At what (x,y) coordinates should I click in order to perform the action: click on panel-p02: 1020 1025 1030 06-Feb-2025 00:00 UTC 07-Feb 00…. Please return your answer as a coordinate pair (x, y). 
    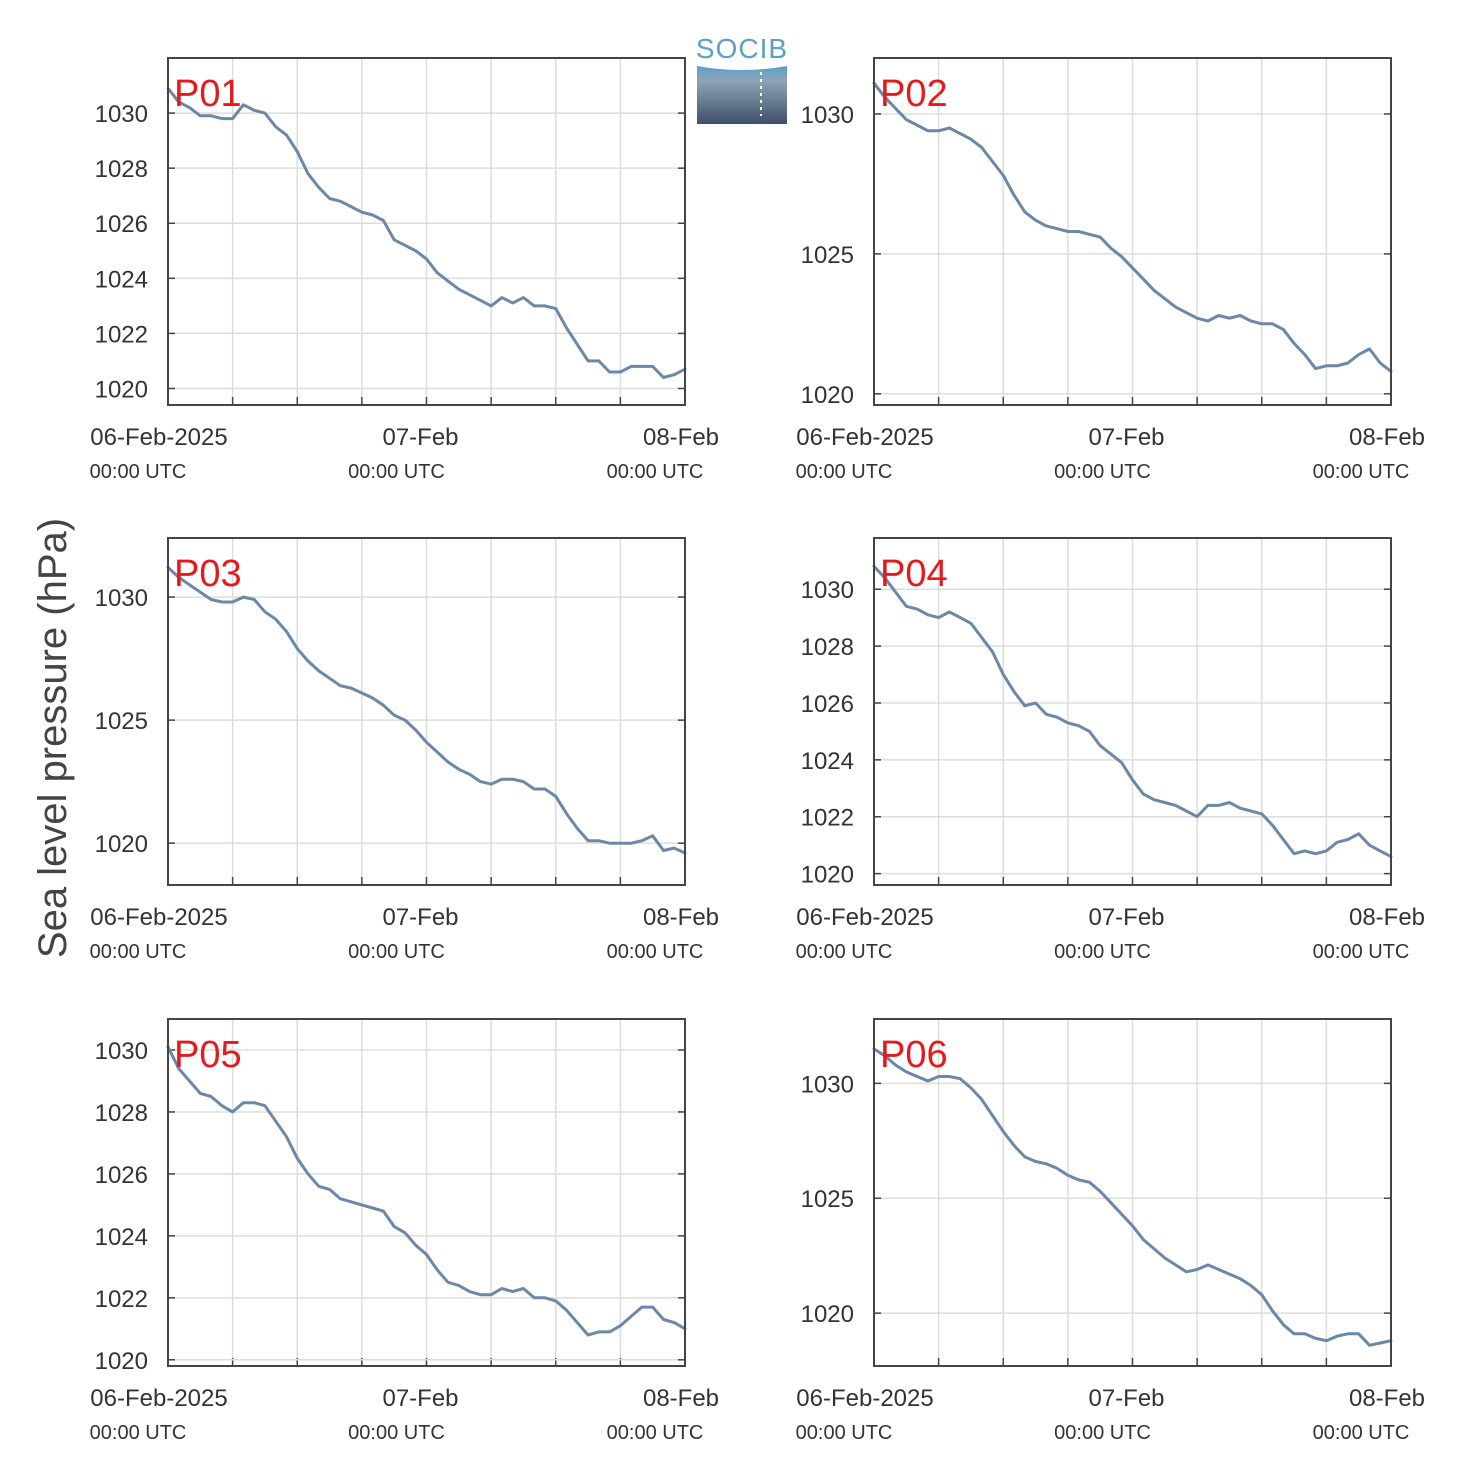
    Looking at the image, I should click on (1110, 270).